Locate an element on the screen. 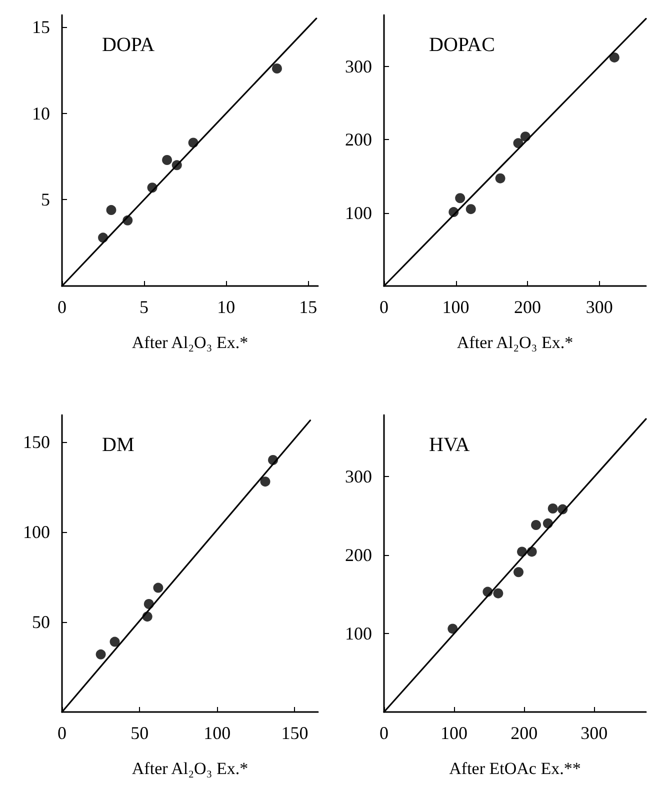 The height and width of the screenshot is (796, 657). text: DOPA is located at coordinates (129, 45).